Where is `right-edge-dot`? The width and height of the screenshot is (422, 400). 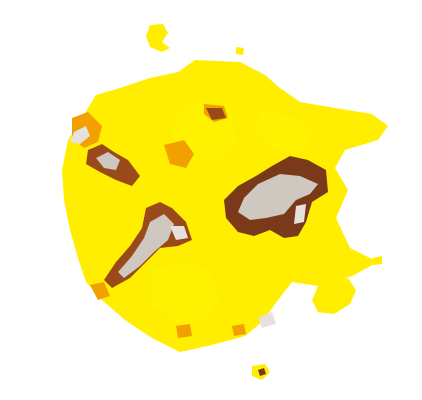
right-edge-dot is located at coordinates (377, 260).